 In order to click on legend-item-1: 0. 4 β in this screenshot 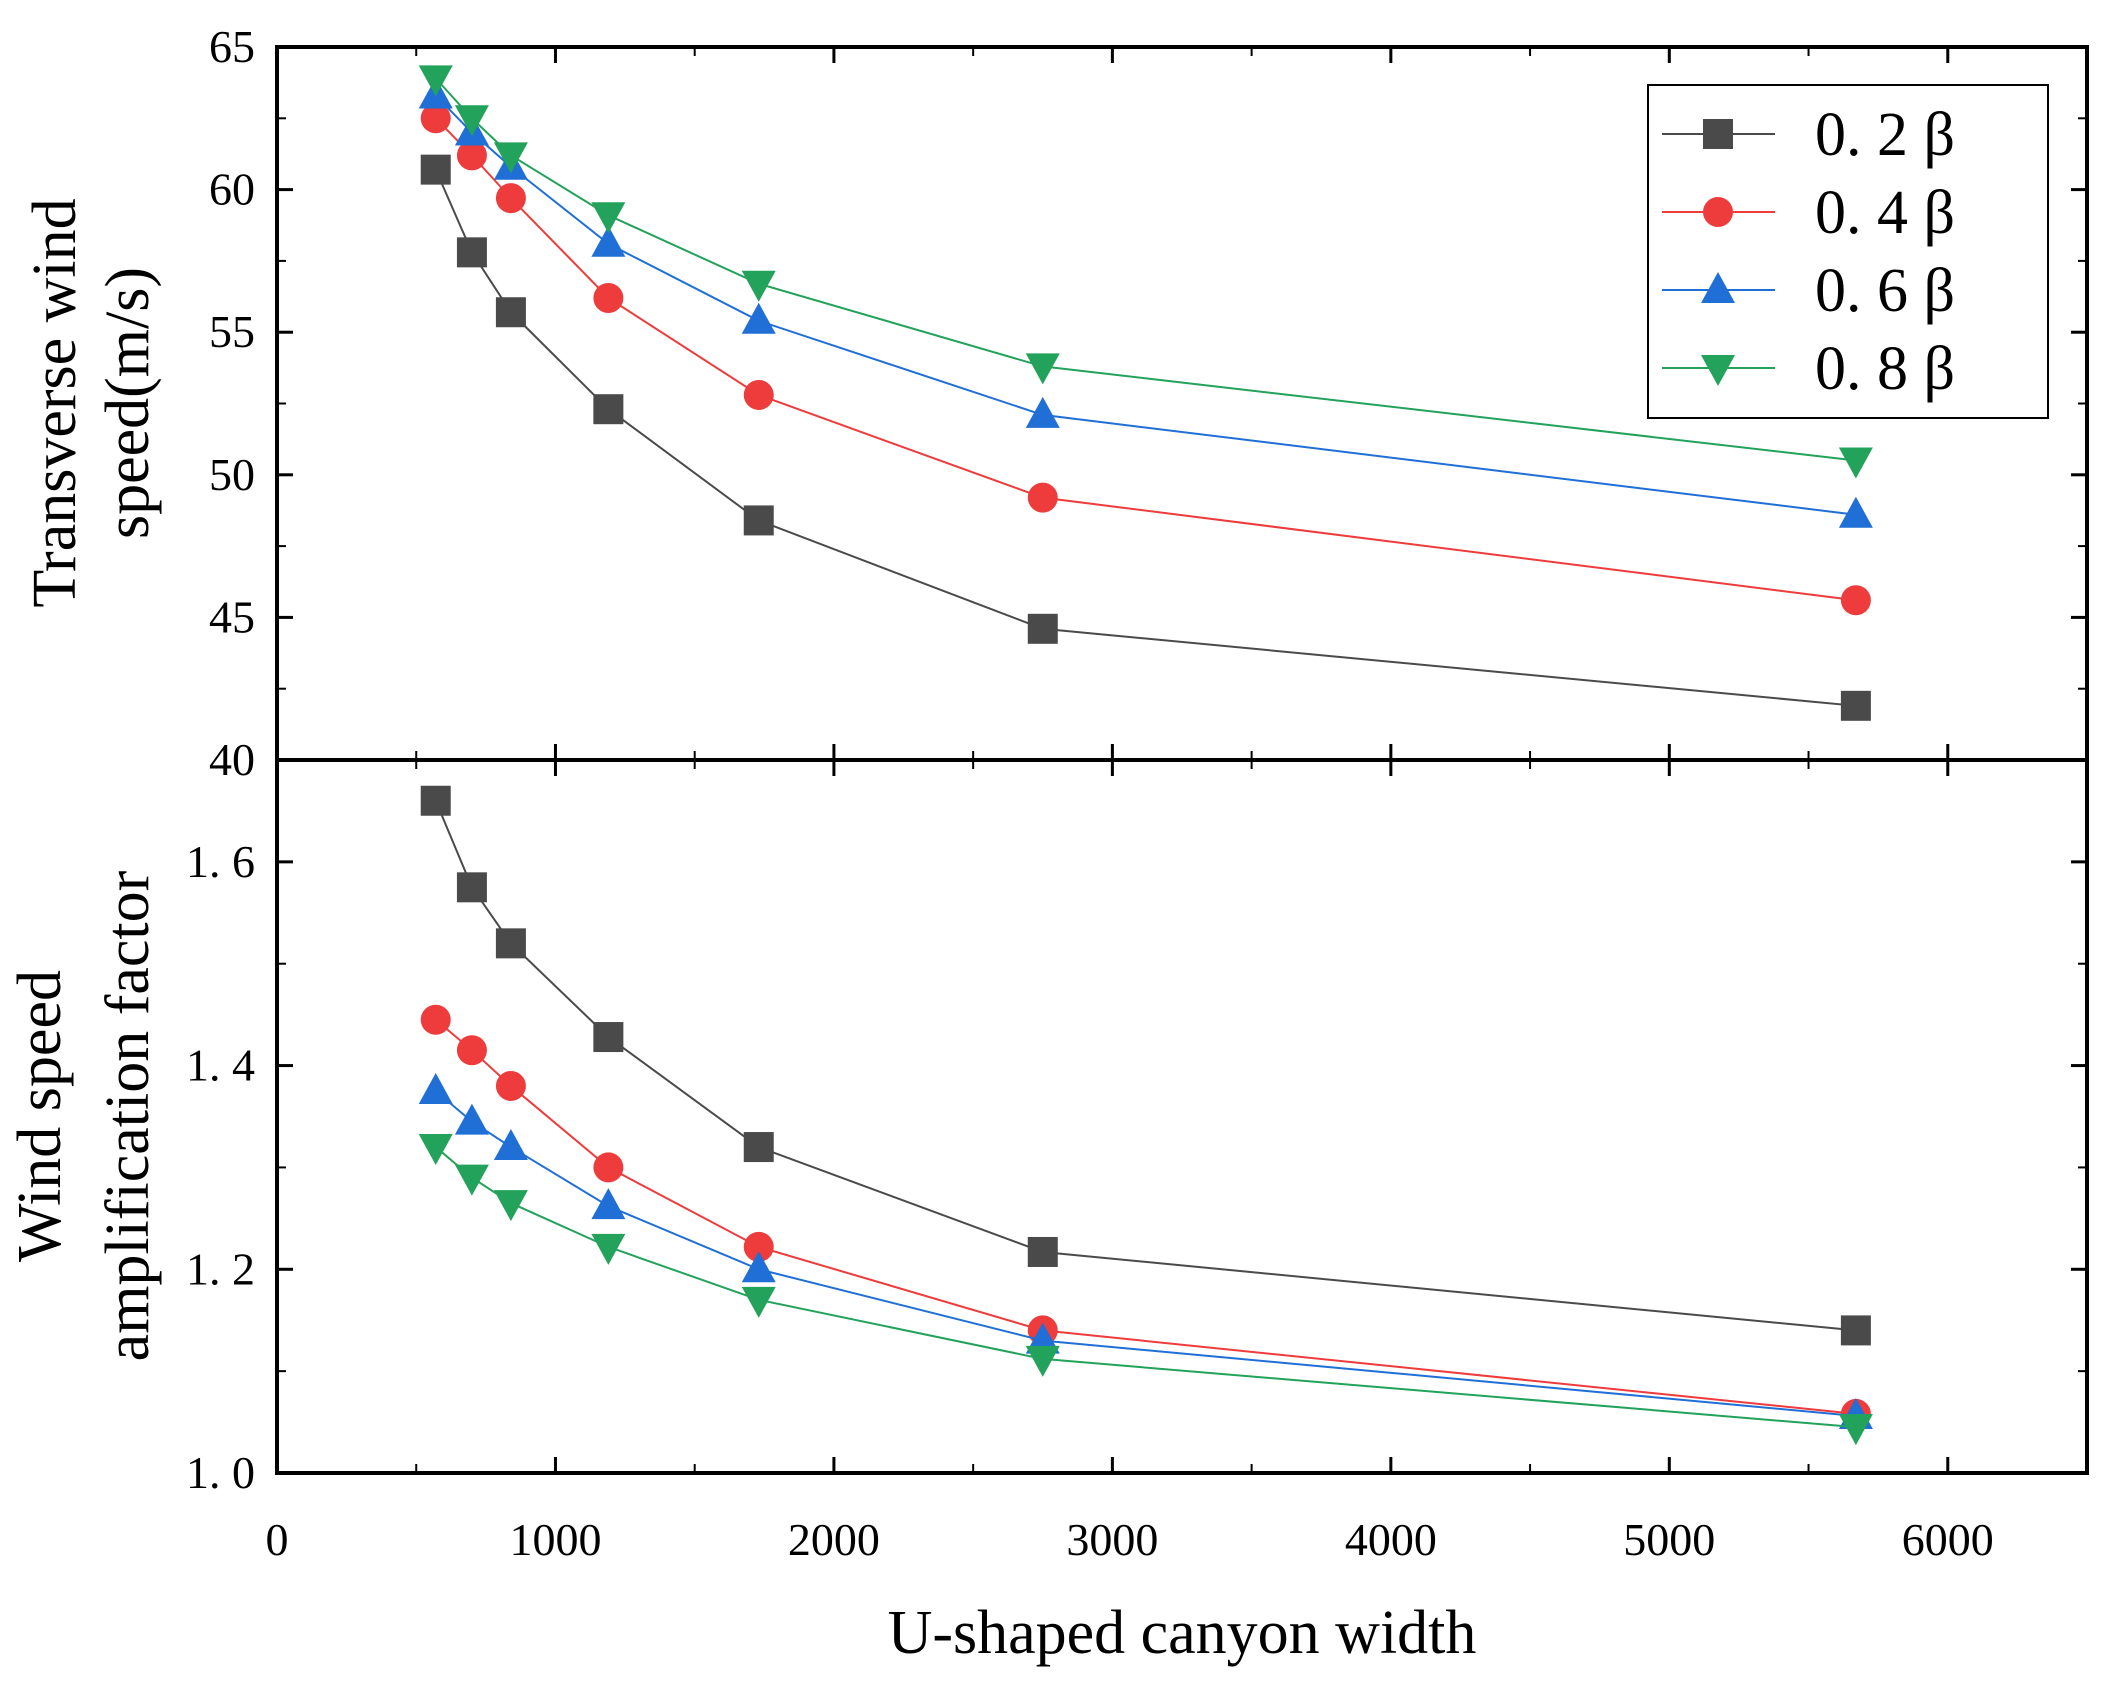, I will do `click(1808, 213)`.